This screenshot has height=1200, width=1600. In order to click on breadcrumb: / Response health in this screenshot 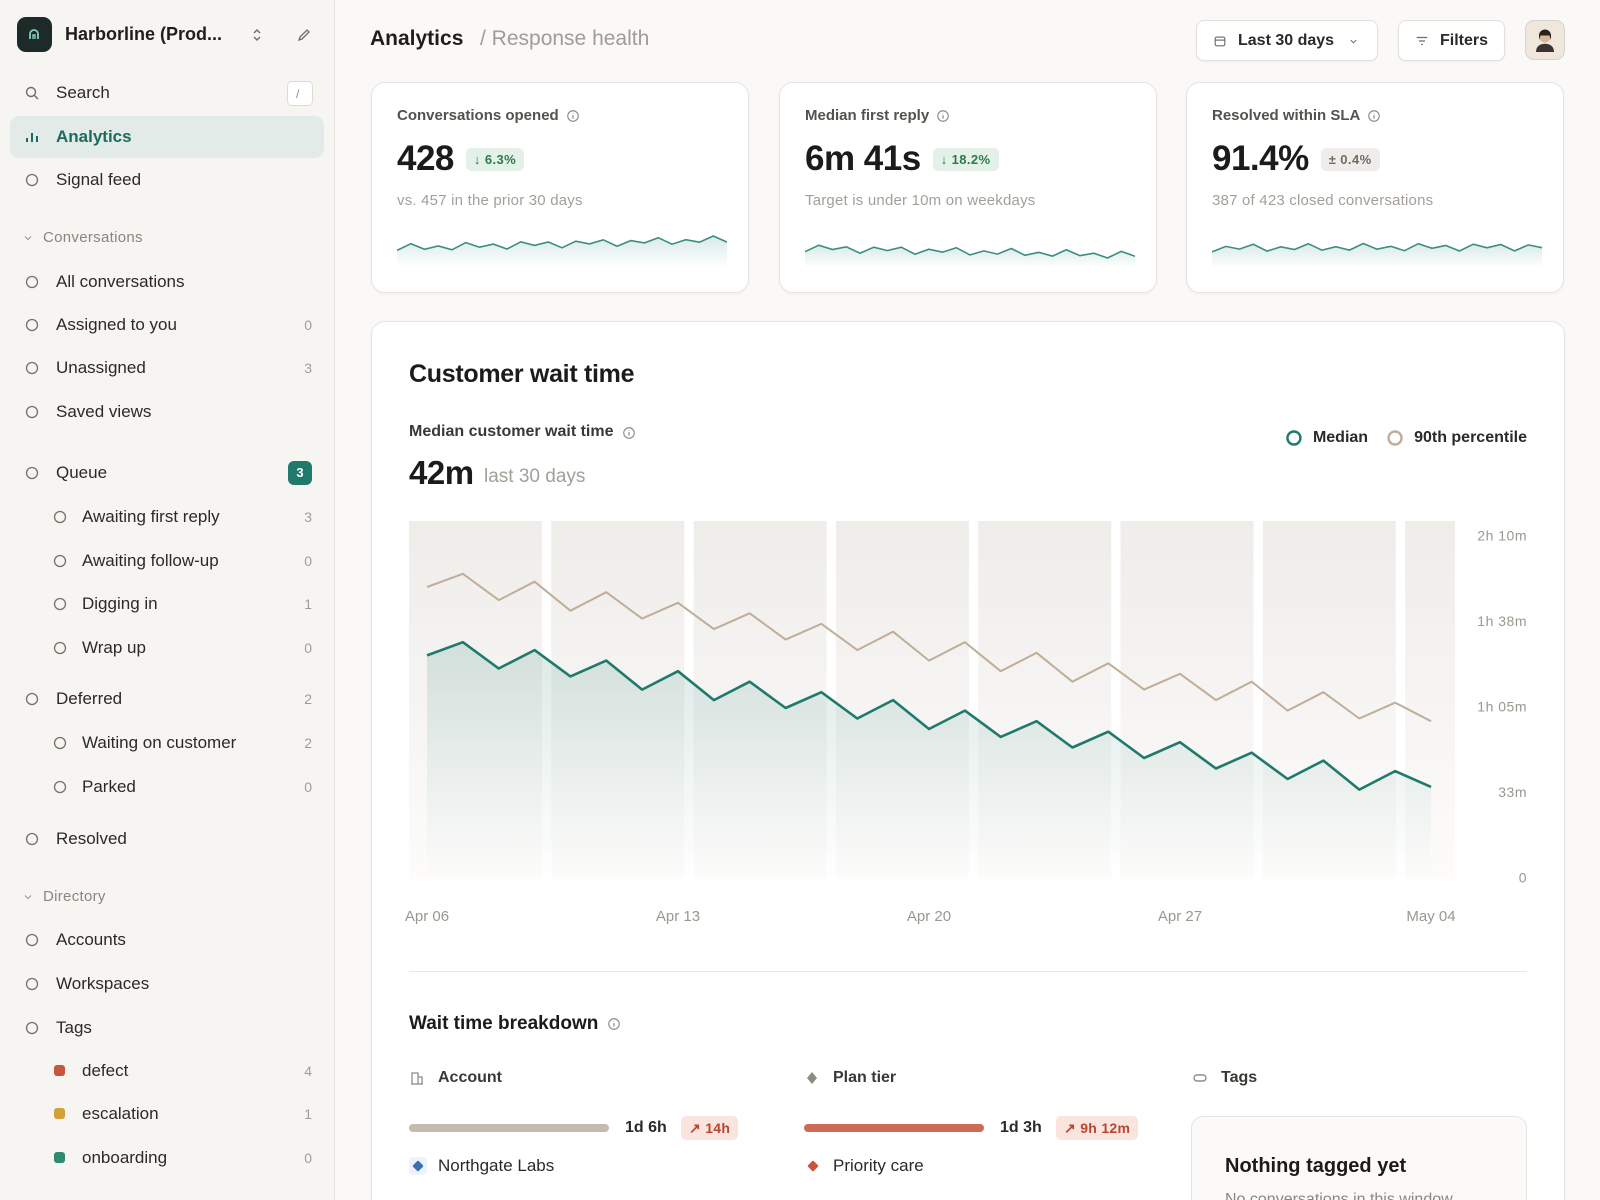, I will do `click(565, 39)`.